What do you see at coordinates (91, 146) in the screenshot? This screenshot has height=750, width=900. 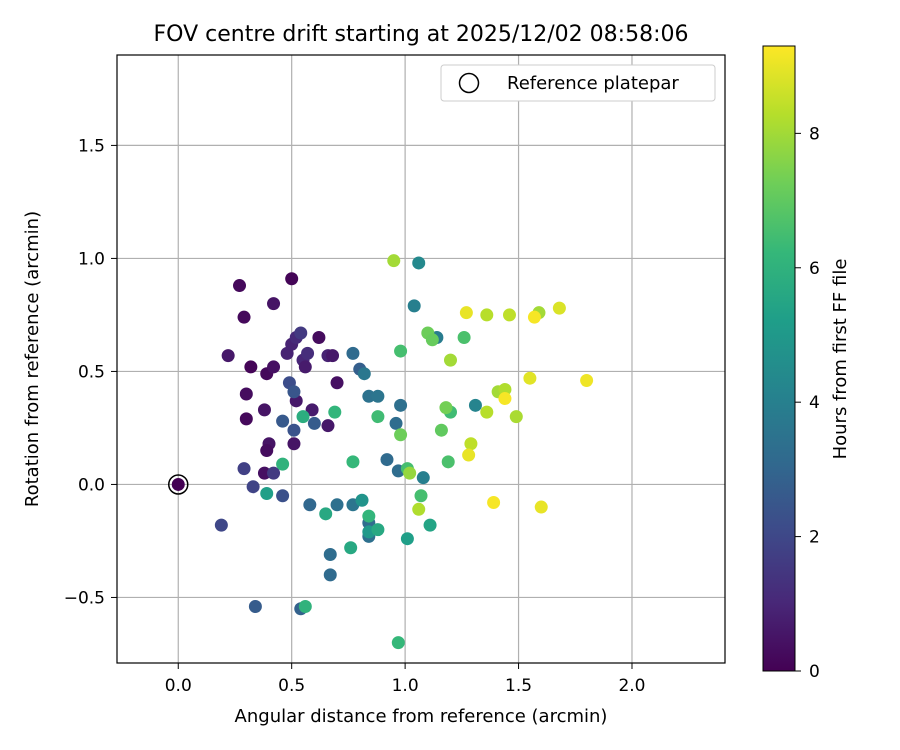 I see `y-tick-label: 1.5` at bounding box center [91, 146].